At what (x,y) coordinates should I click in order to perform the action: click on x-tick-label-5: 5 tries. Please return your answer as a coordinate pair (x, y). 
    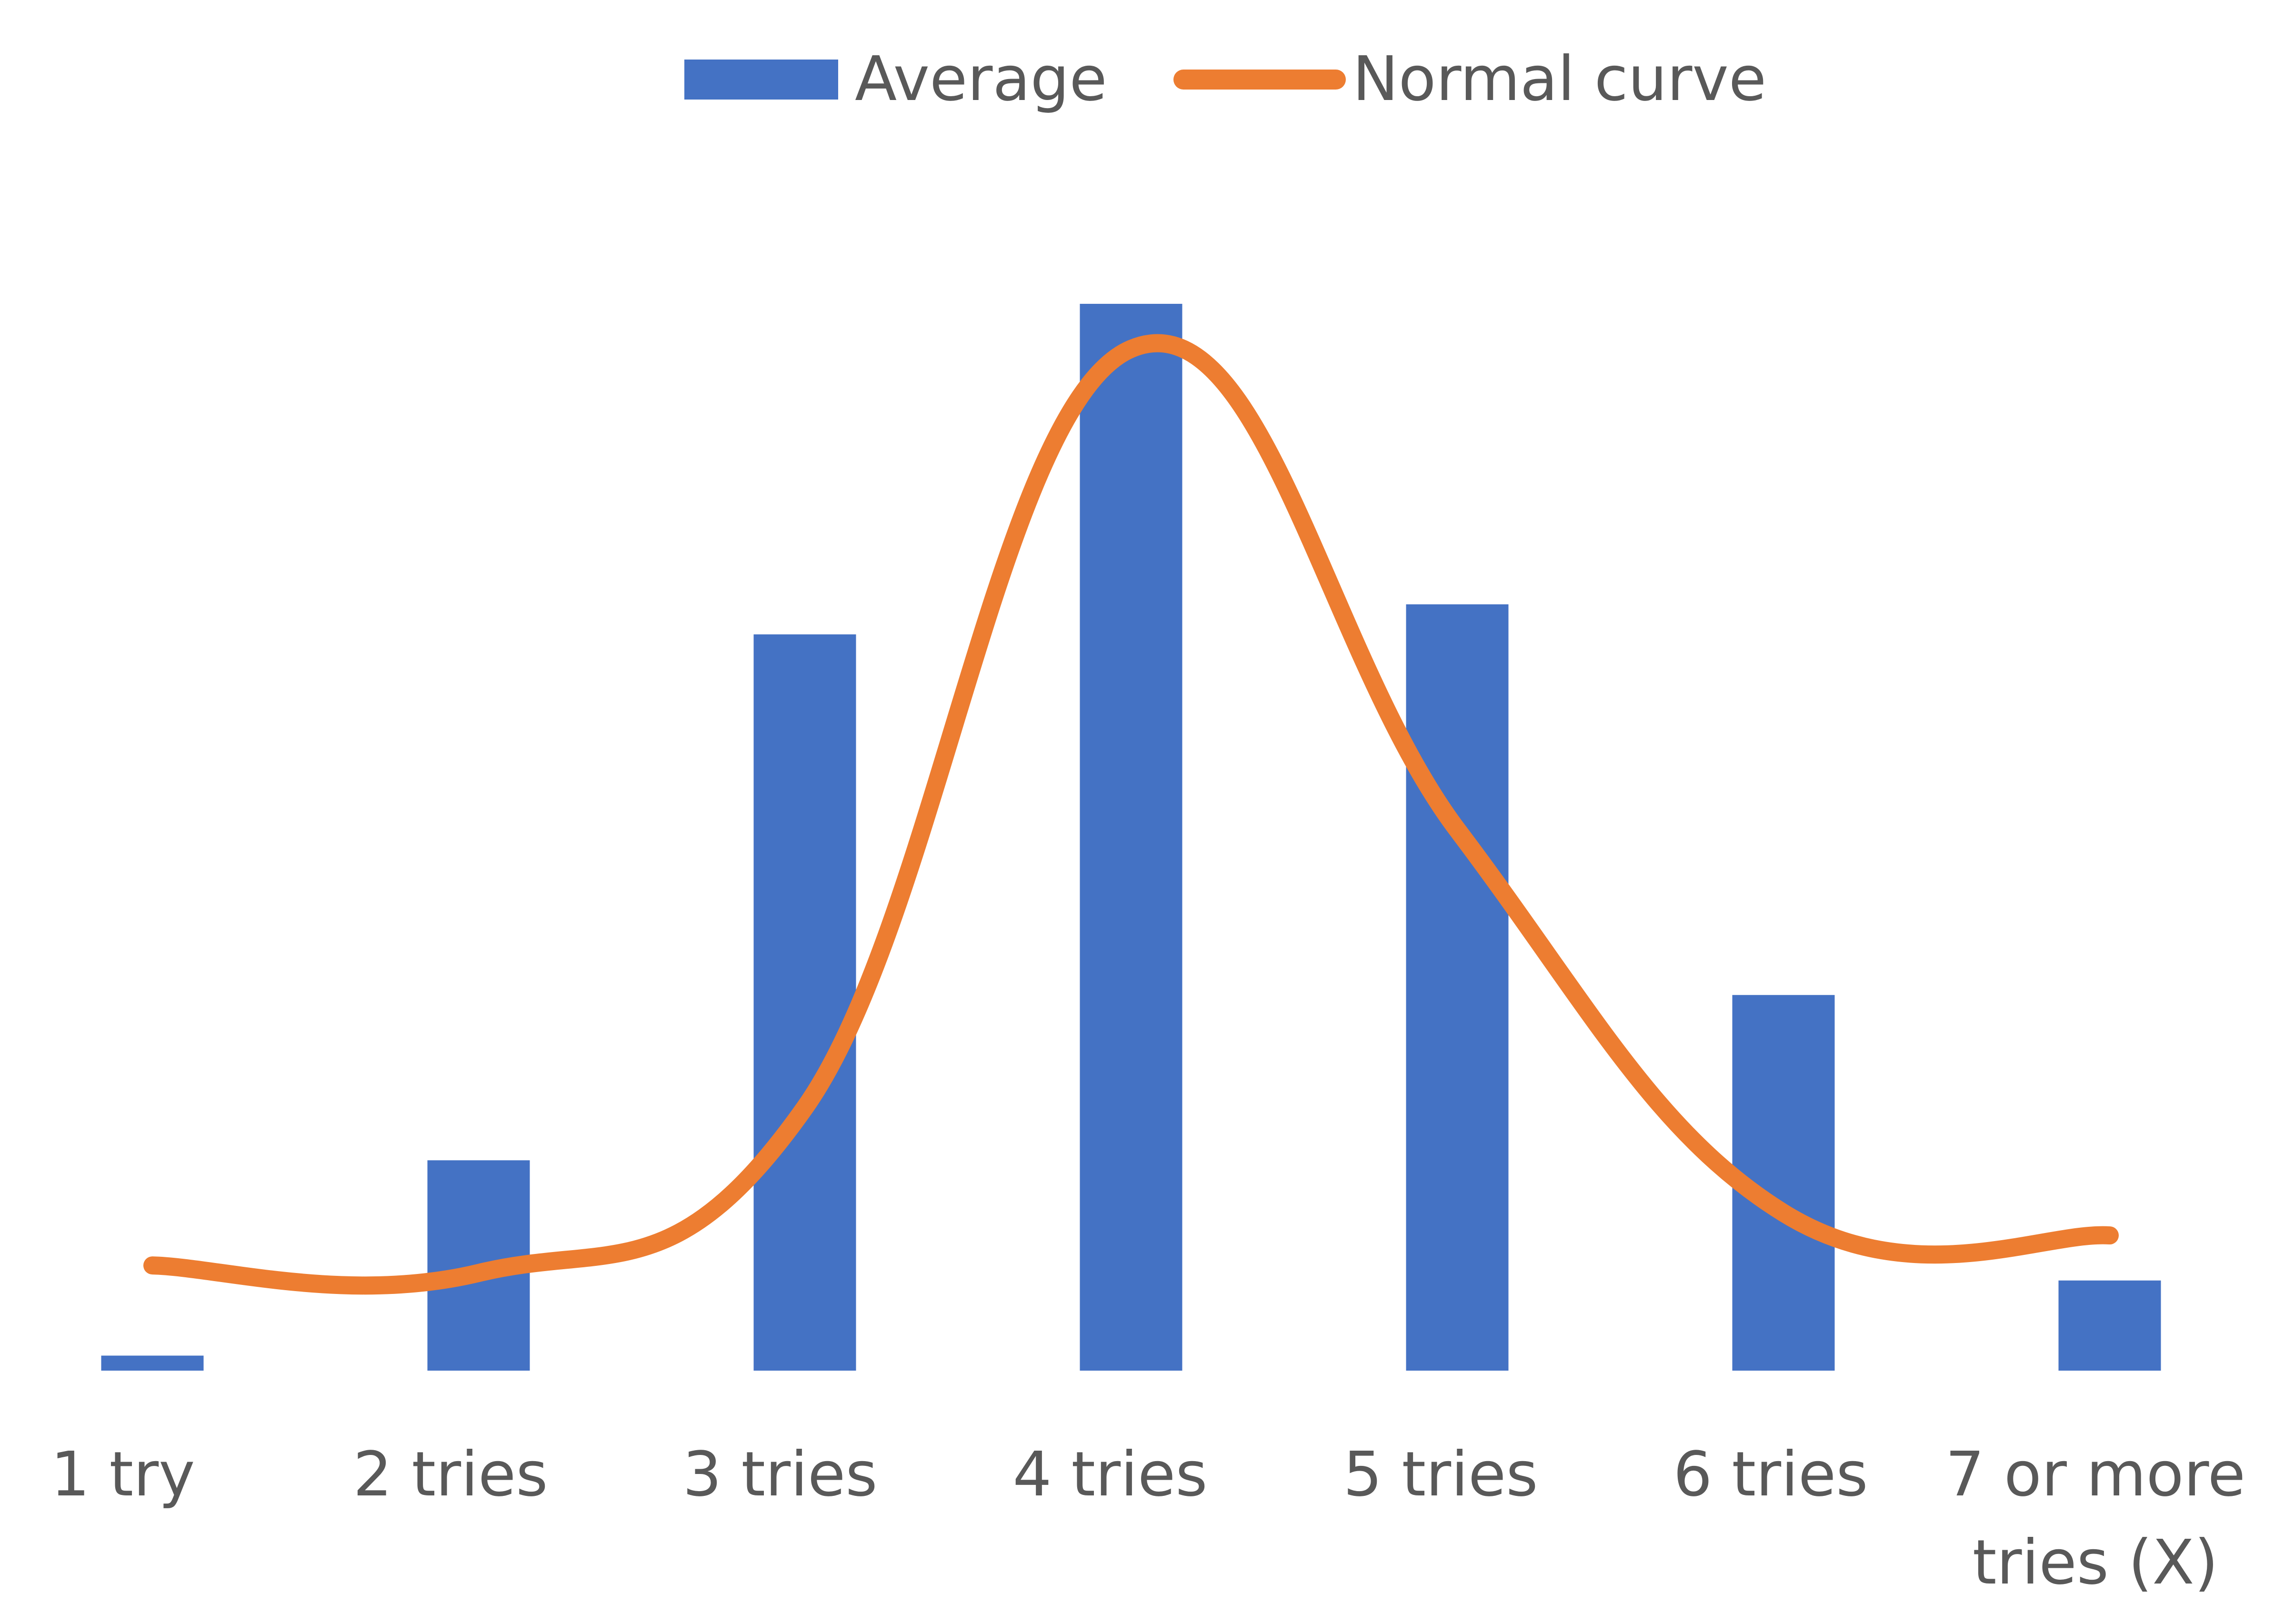
    Looking at the image, I should click on (1440, 1474).